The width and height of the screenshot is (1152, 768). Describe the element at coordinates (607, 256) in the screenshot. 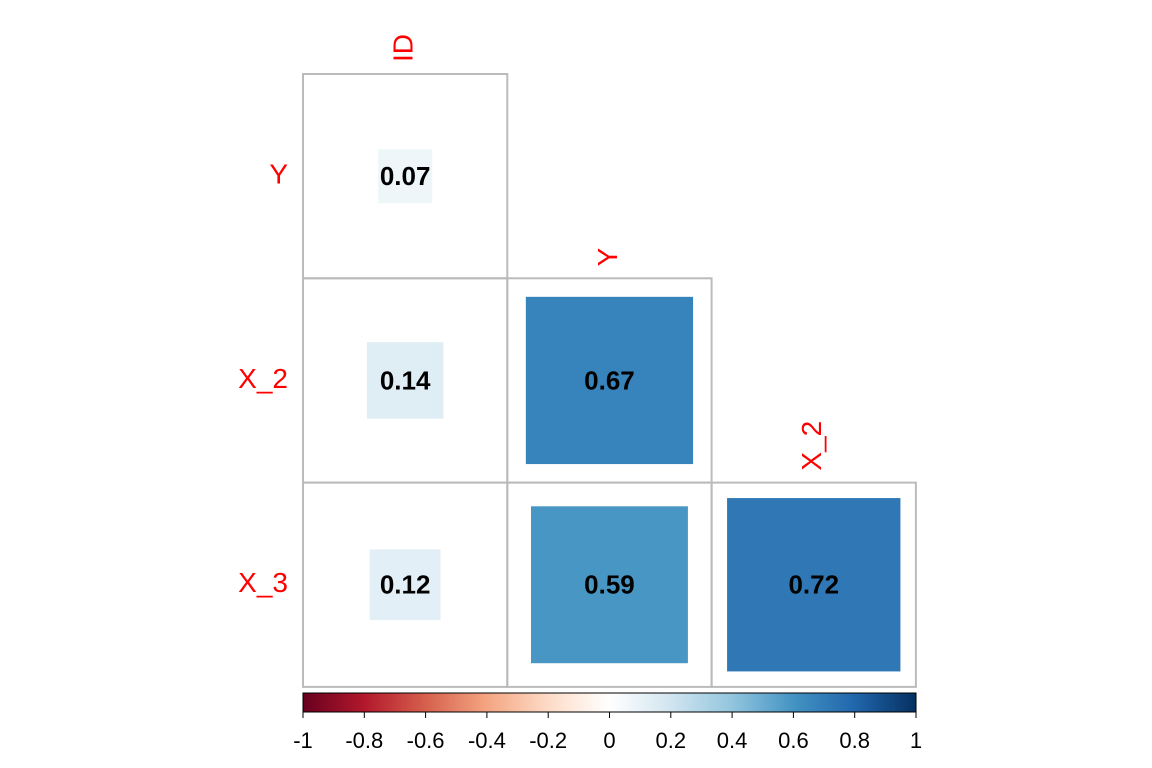

I see `column-label: Y` at that location.